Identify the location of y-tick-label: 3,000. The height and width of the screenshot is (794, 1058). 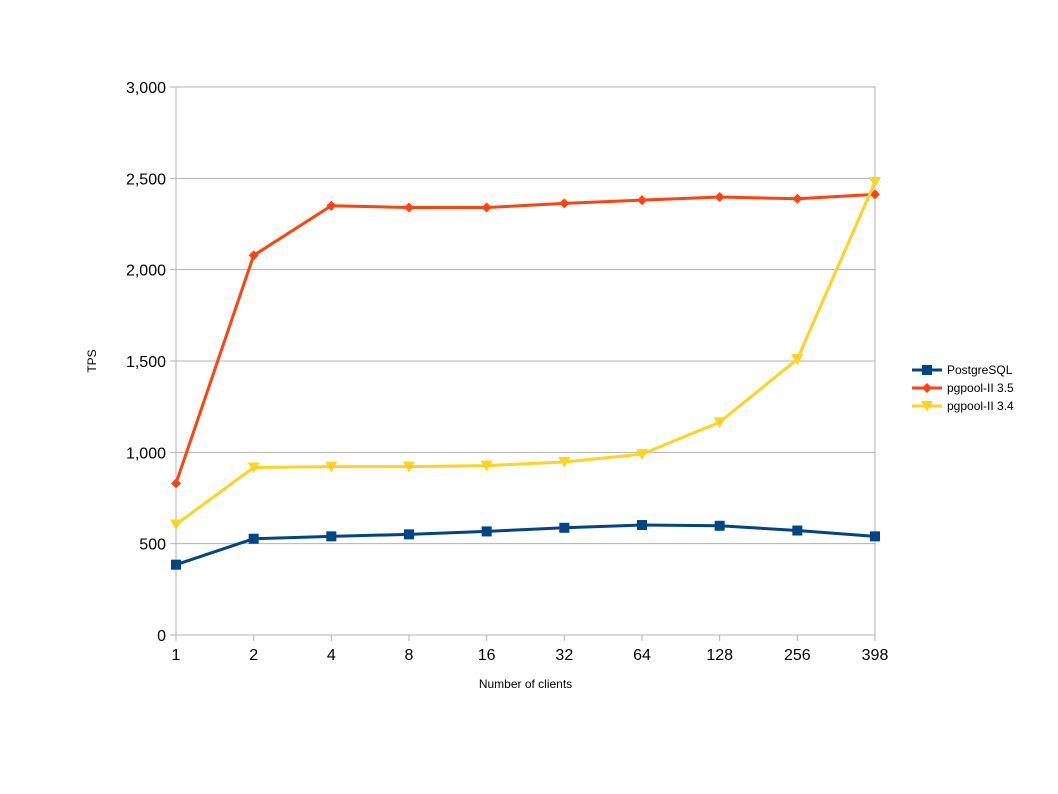
(146, 88).